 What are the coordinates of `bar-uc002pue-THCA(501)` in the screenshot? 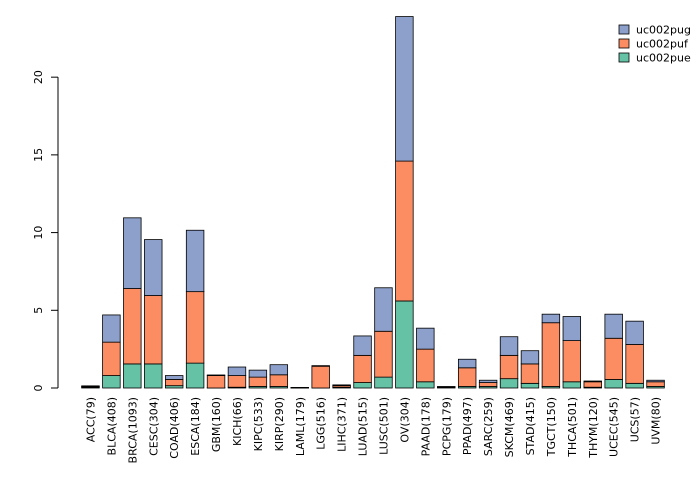 It's located at (572, 385).